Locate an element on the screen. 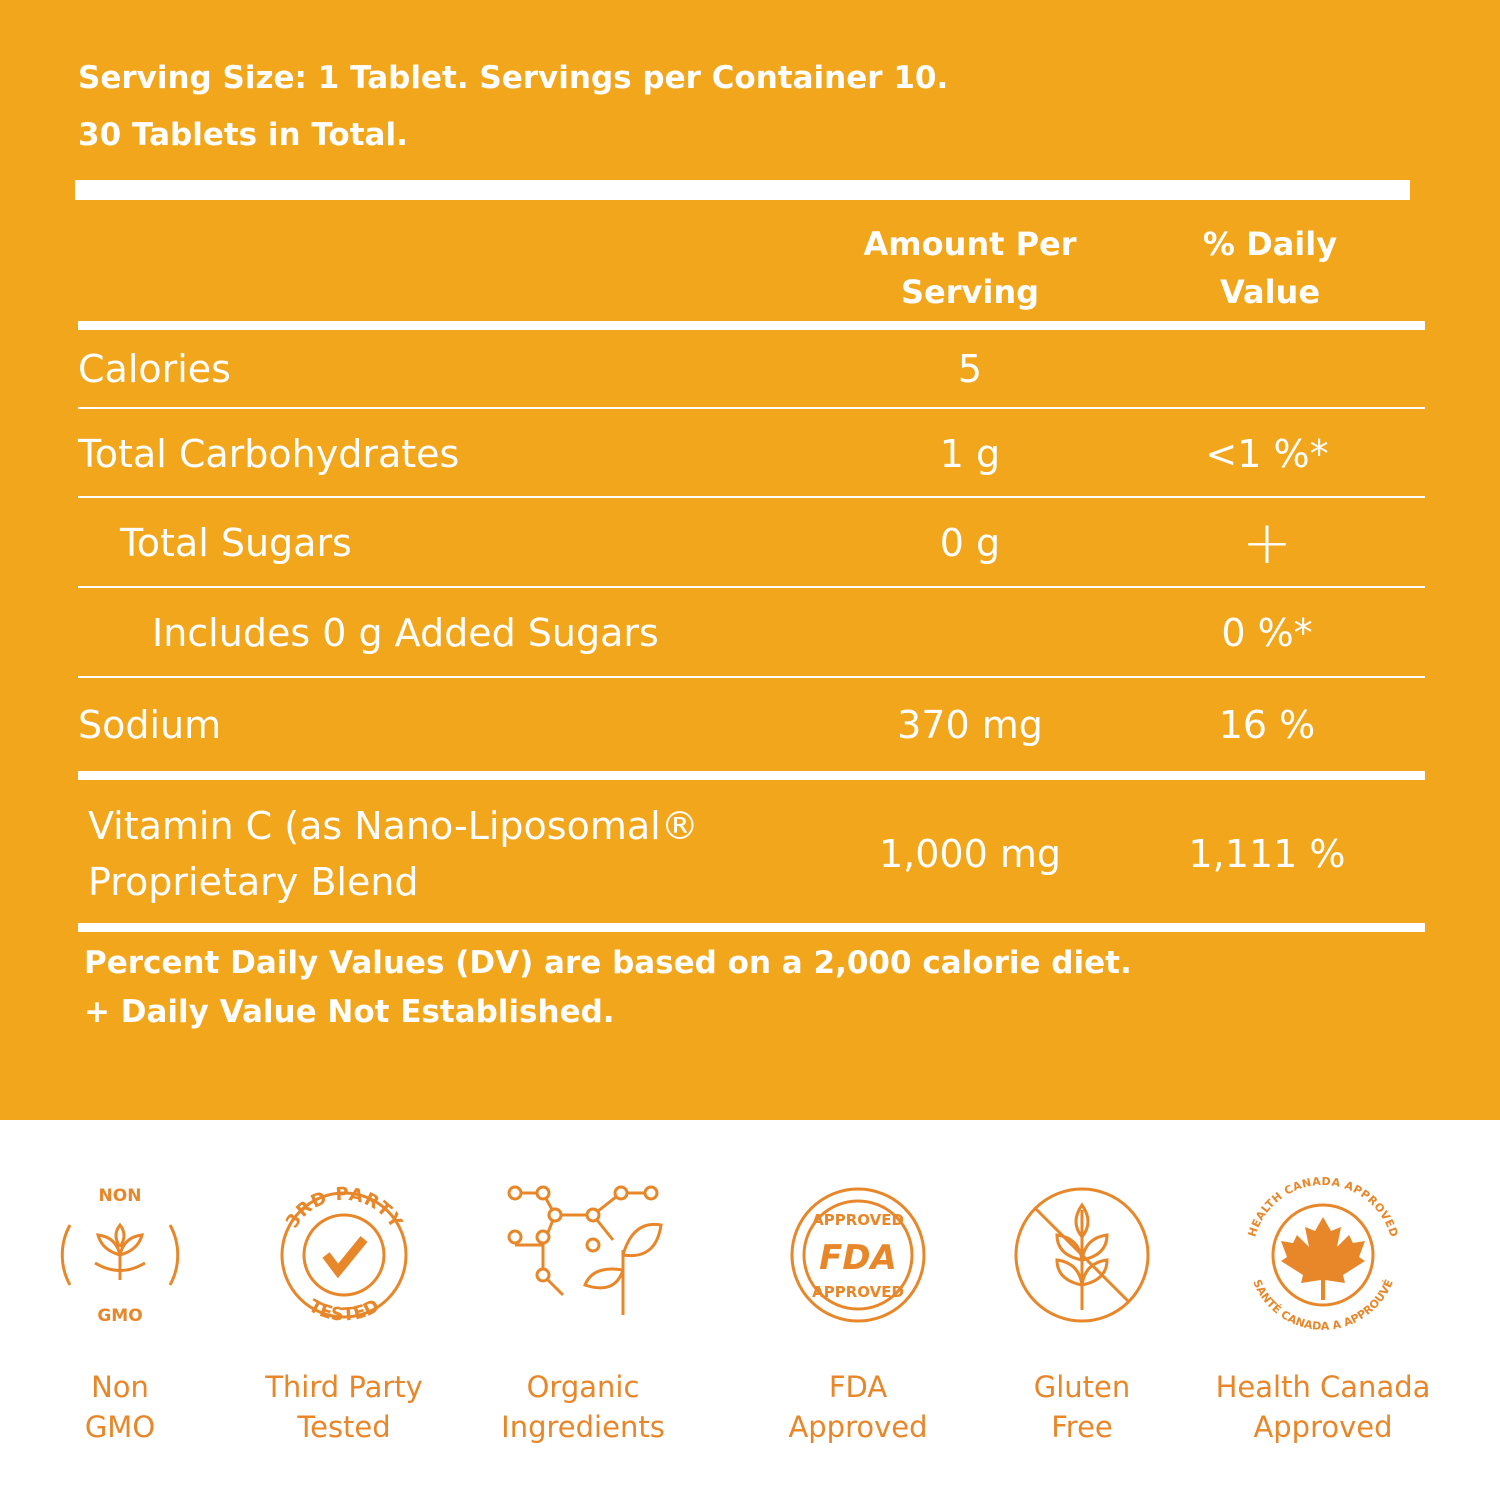 This screenshot has height=1500, width=1500. serving-line: 30 Tablets in Total. is located at coordinates (243, 135).